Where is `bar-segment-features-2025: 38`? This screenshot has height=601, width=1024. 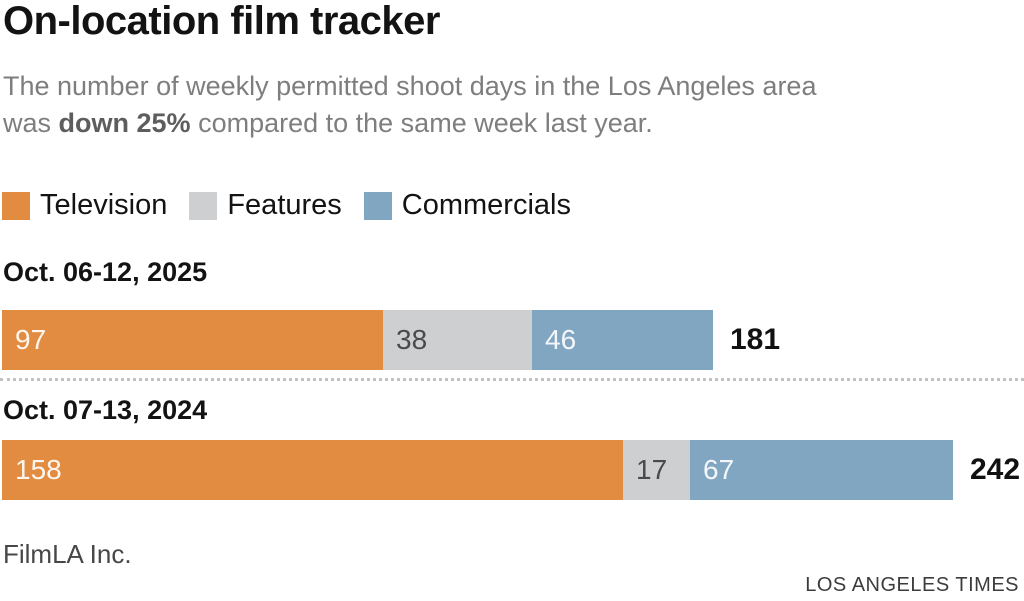
bar-segment-features-2025: 38 is located at coordinates (457, 340).